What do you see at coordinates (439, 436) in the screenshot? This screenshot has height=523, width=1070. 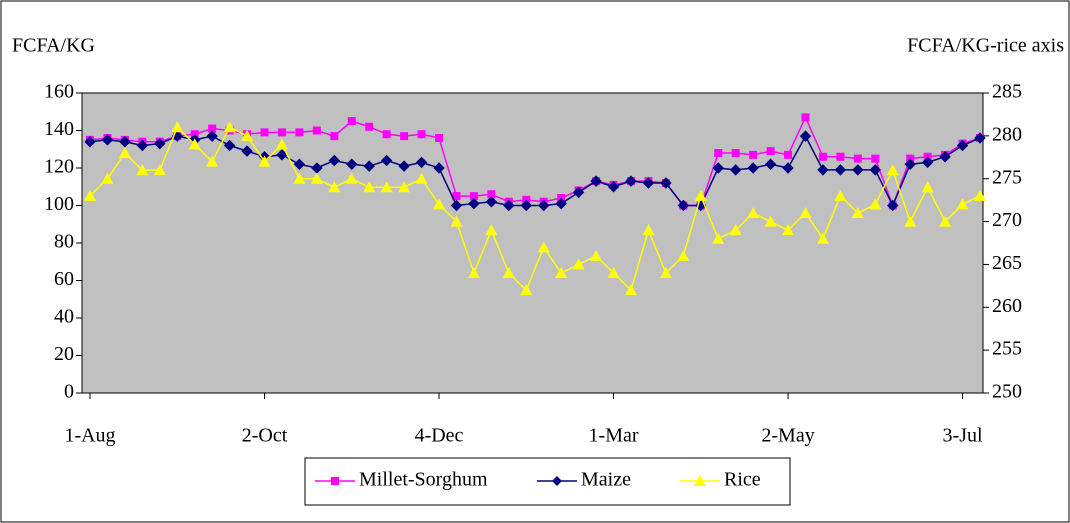 I see `x-tick-label: 4-Dec` at bounding box center [439, 436].